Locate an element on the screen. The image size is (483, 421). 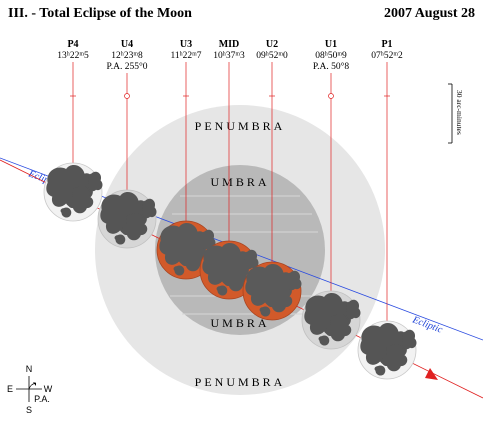
compass-rose: N S E W P.A. is located at coordinates (30, 389).